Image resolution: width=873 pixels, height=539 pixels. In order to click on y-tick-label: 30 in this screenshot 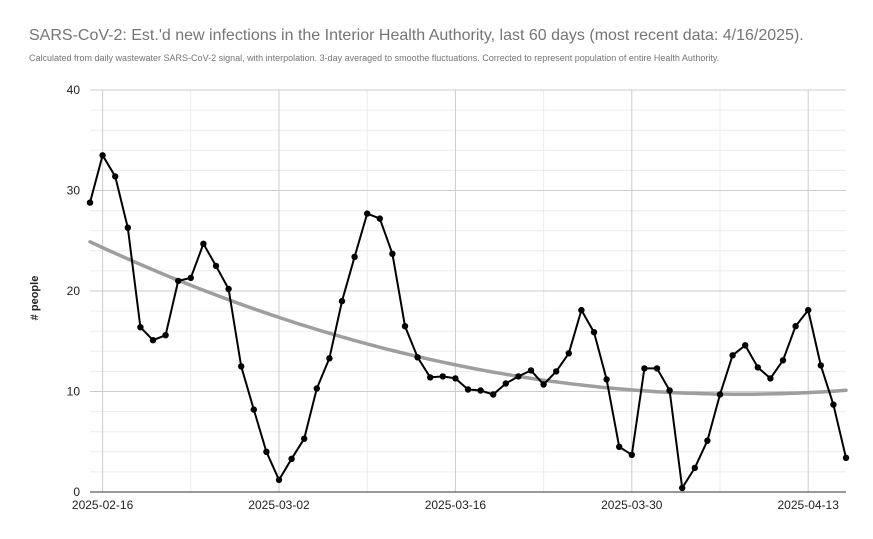, I will do `click(74, 191)`.